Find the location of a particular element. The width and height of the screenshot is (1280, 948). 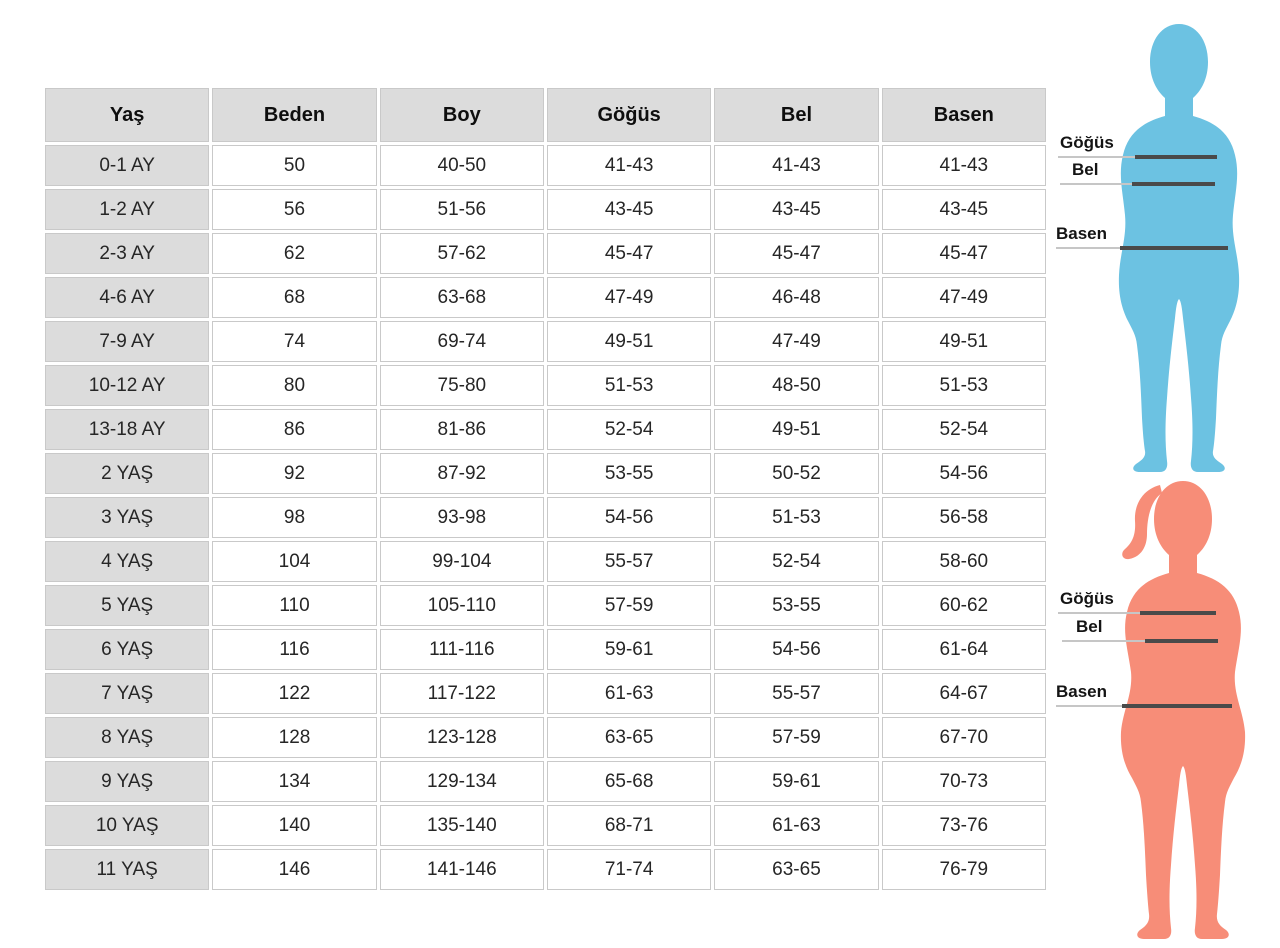

value-cell: 68 is located at coordinates (294, 297).